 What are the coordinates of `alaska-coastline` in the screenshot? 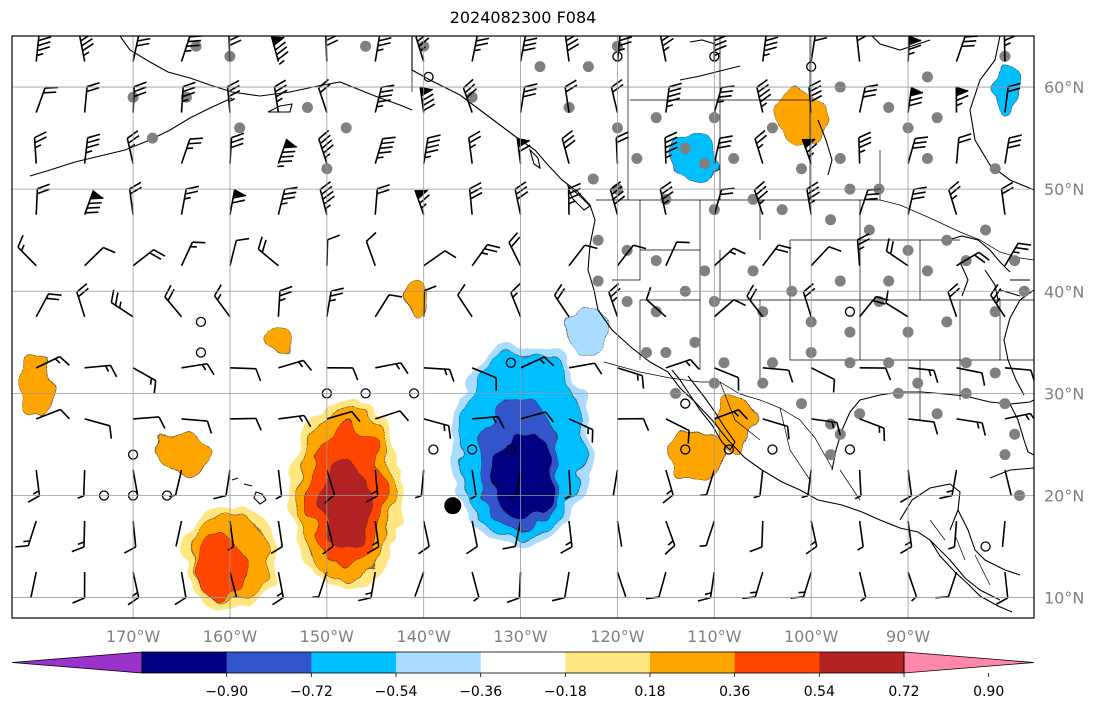 It's located at (266, 73).